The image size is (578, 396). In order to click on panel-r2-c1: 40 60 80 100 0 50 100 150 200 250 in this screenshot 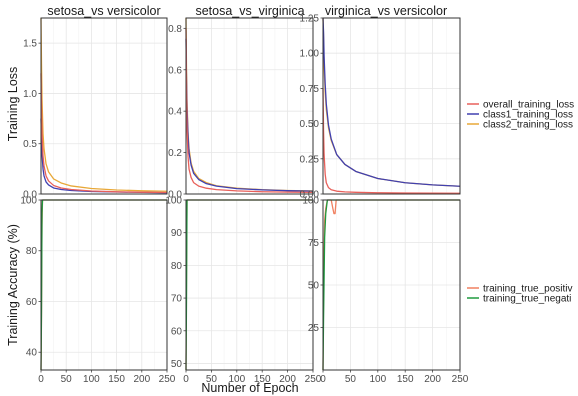, I will do `click(97, 291)`.